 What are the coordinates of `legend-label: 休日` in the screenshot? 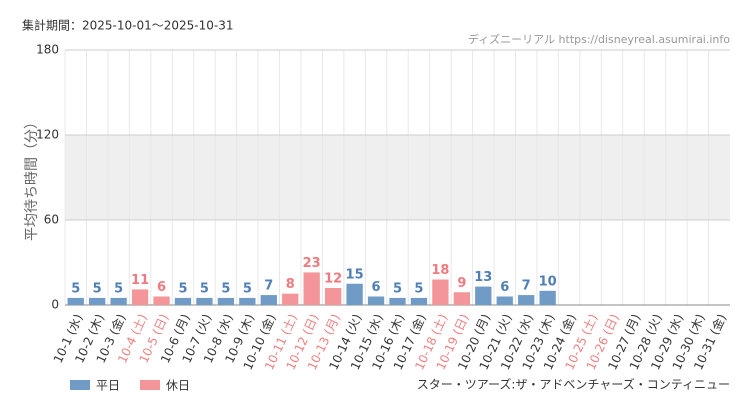 It's located at (178, 386).